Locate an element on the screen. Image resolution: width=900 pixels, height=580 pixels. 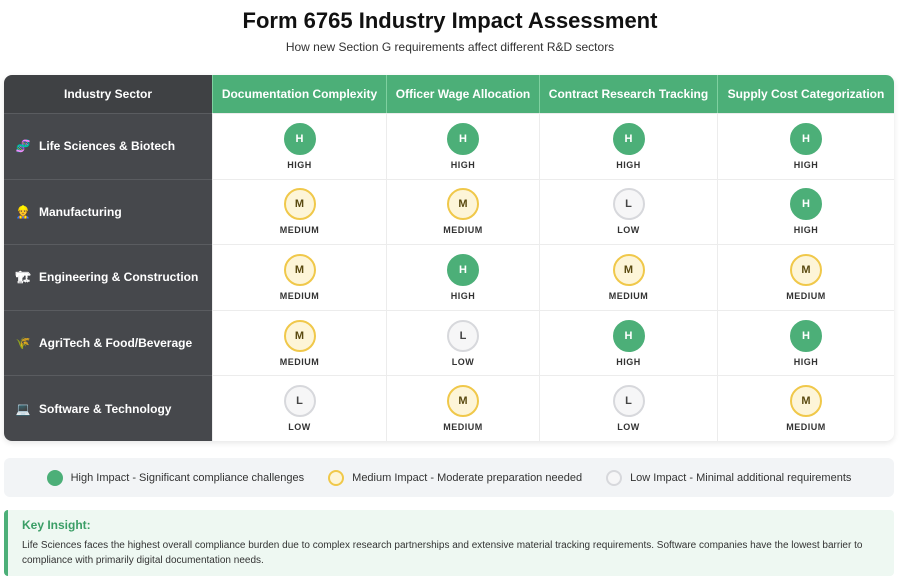
high-impact-dot-icon is located at coordinates (54, 477).